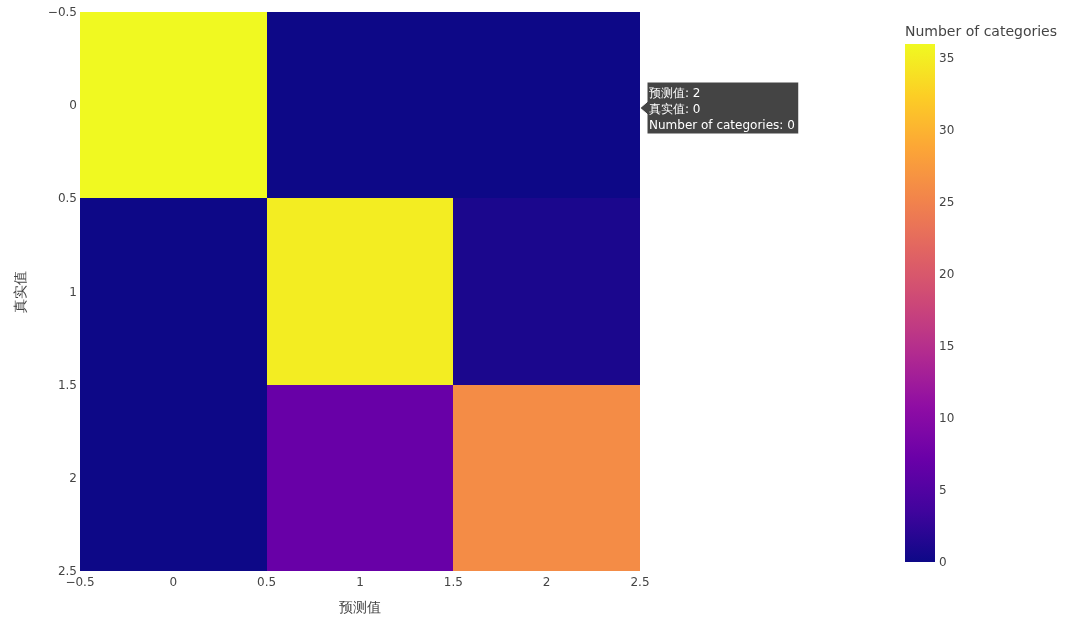  What do you see at coordinates (62, 12) in the screenshot?
I see `y-tick-label: −0.5` at bounding box center [62, 12].